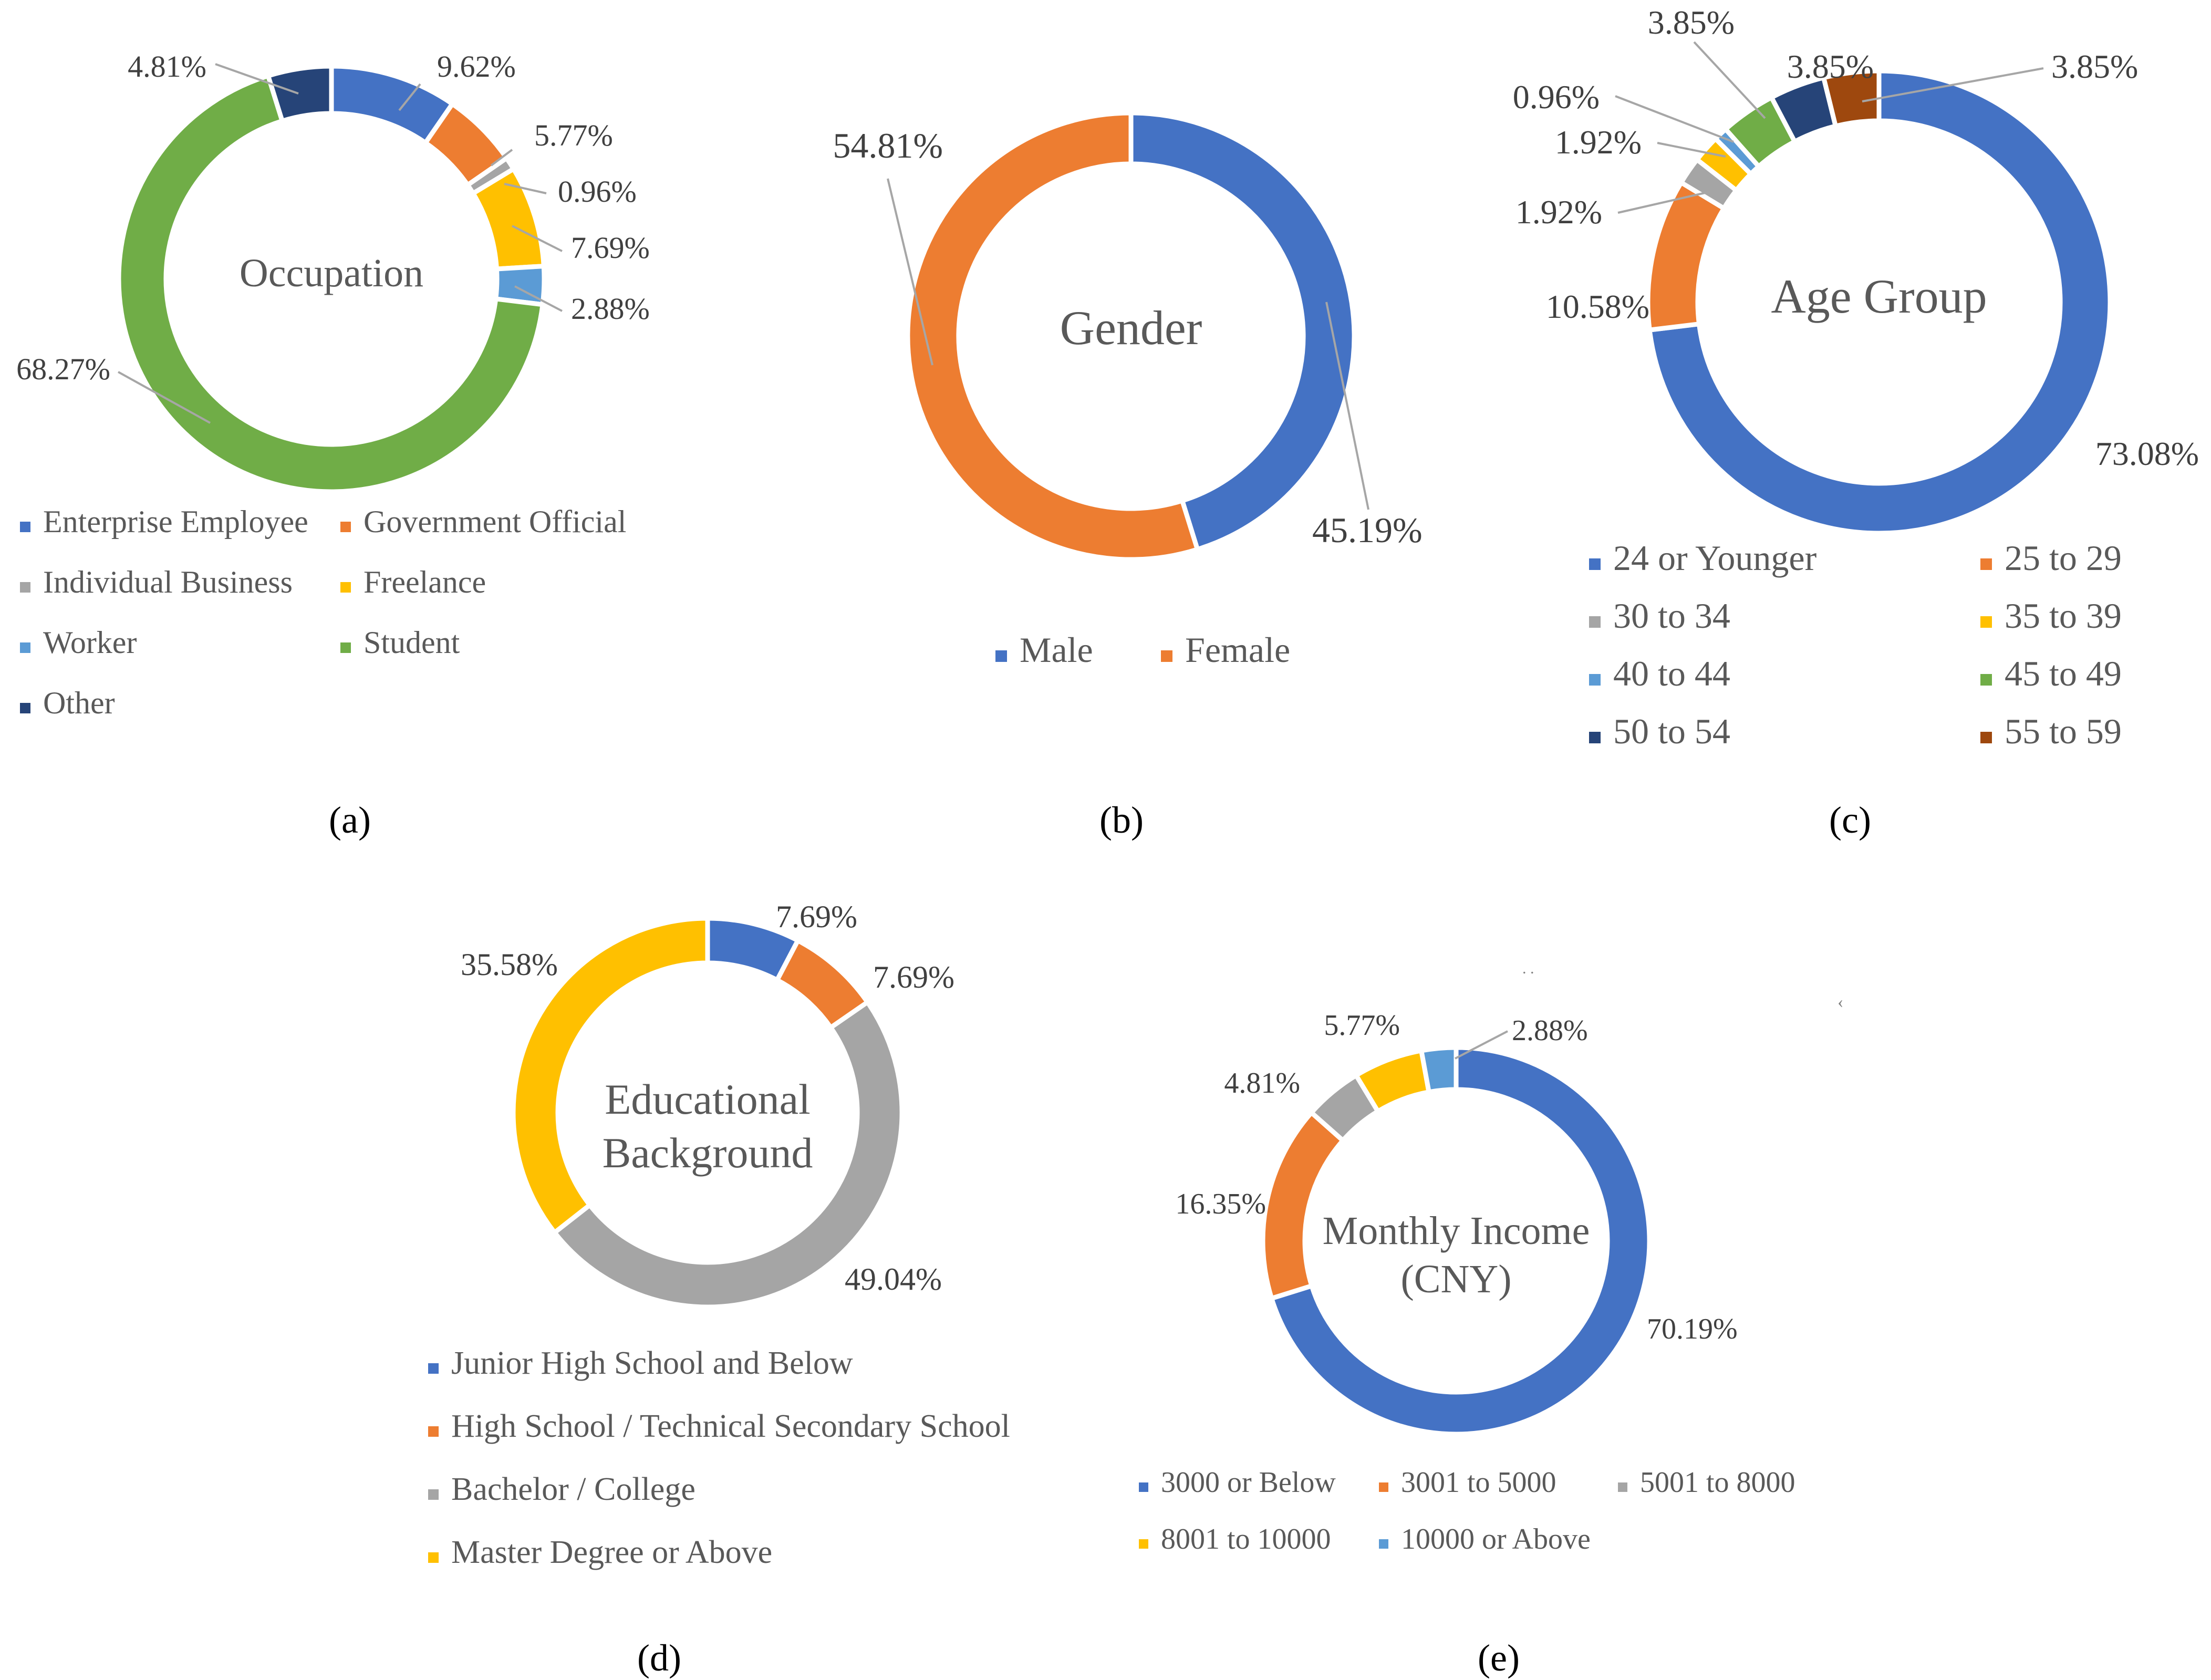 The height and width of the screenshot is (1680, 2211). I want to click on legend-item-government-official: Government Official, so click(495, 521).